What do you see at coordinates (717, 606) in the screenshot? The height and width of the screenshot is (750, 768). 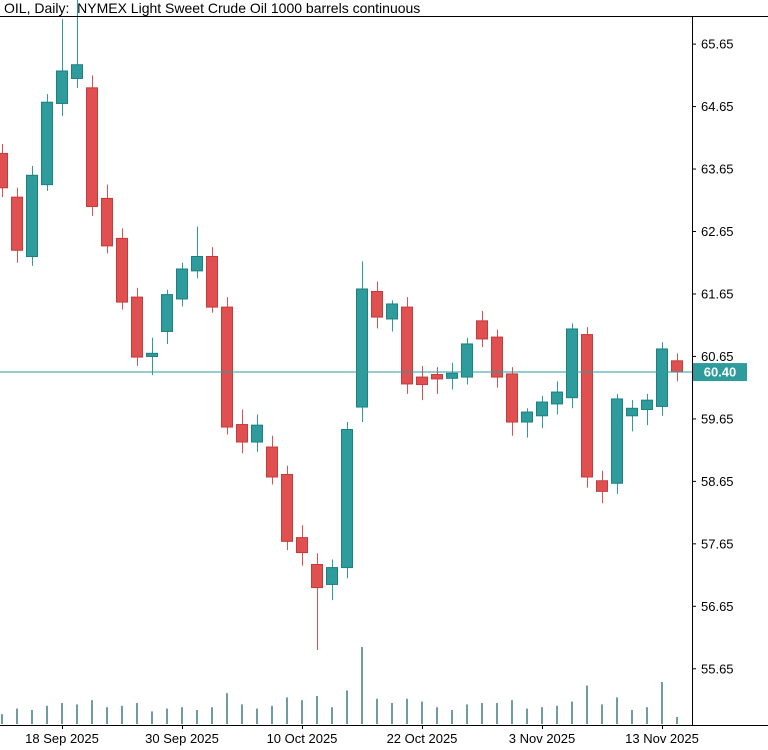 I see `price-scale-label: 56.65` at bounding box center [717, 606].